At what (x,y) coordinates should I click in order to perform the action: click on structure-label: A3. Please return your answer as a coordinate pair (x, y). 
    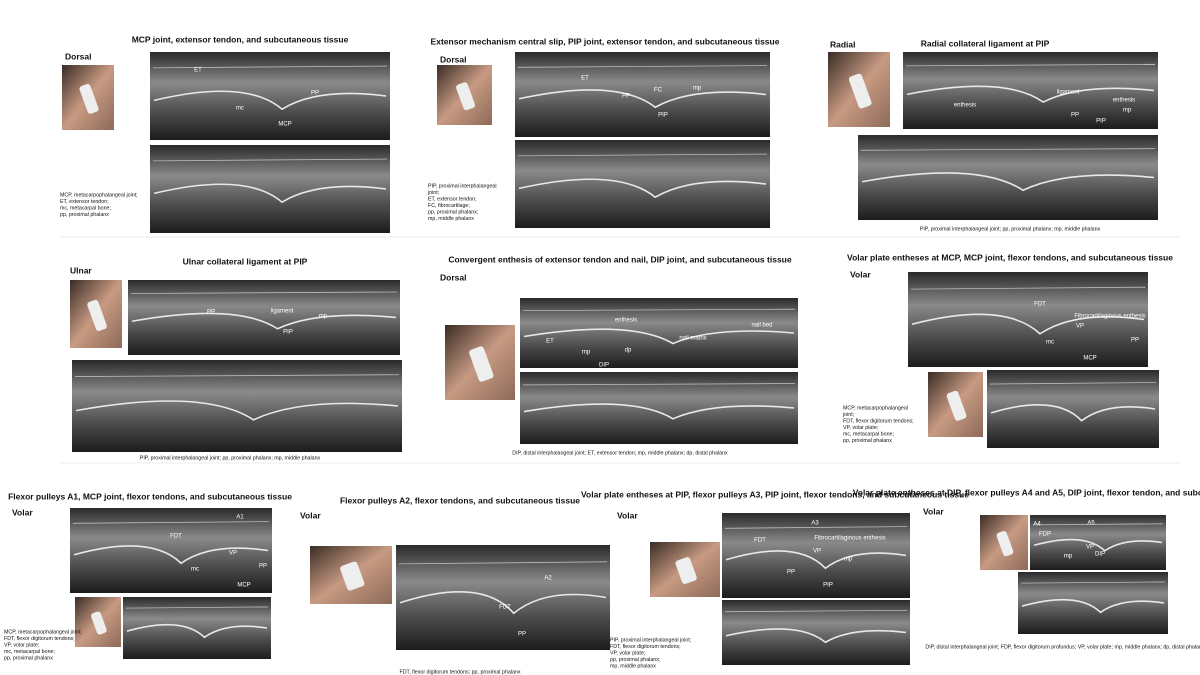
    Looking at the image, I should click on (815, 524).